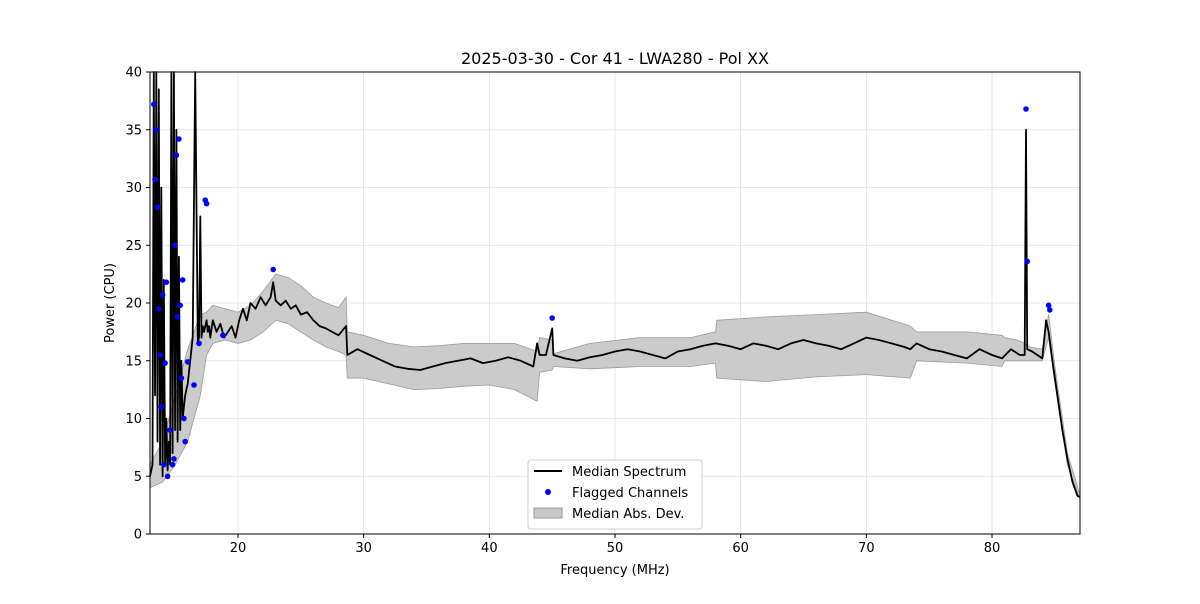 The width and height of the screenshot is (1200, 604). I want to click on legend-label-median-spectrum: Median Spectrum, so click(629, 472).